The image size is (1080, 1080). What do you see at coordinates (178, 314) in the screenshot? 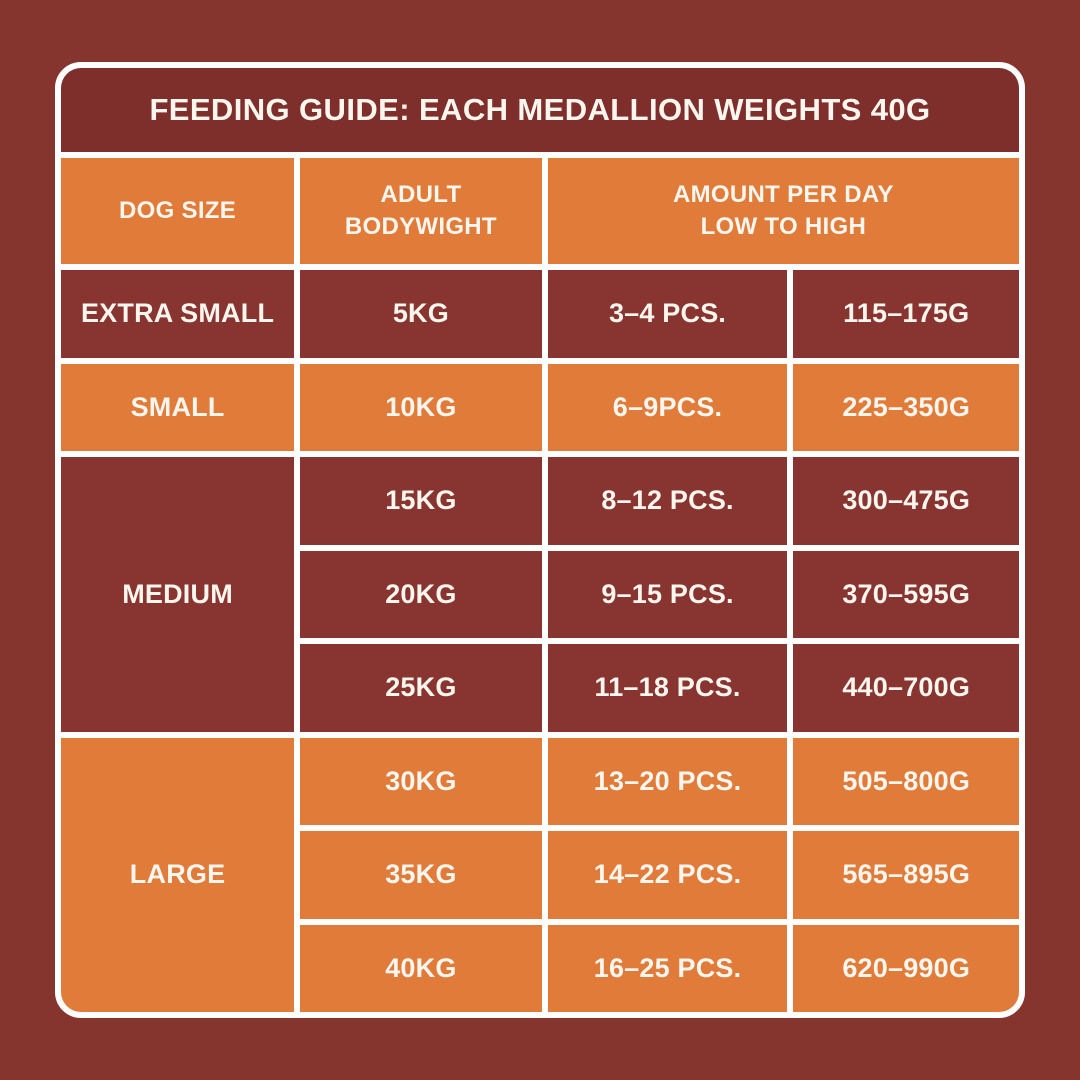
I see `dog-size-cell: EXTRA SMALL` at bounding box center [178, 314].